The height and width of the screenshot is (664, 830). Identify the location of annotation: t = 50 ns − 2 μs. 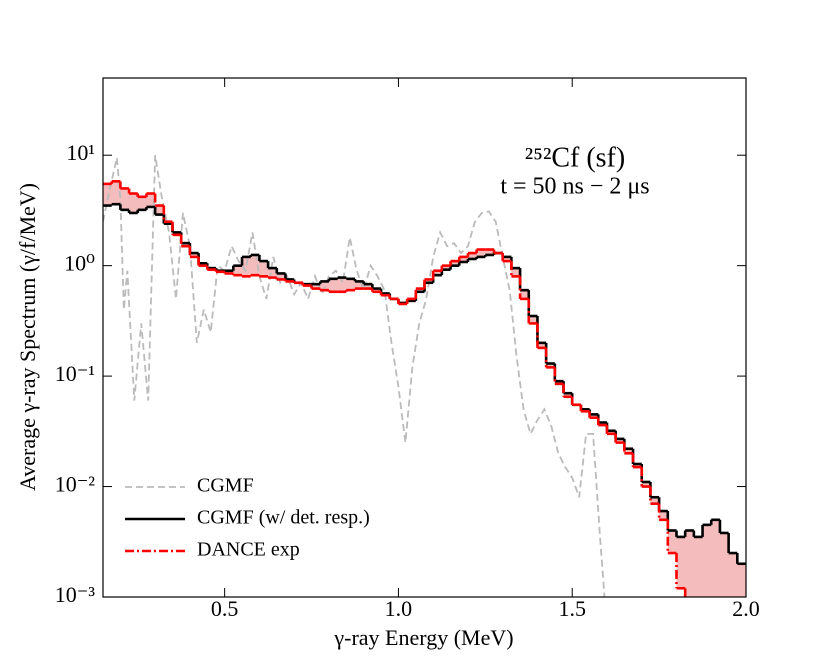
(574, 187).